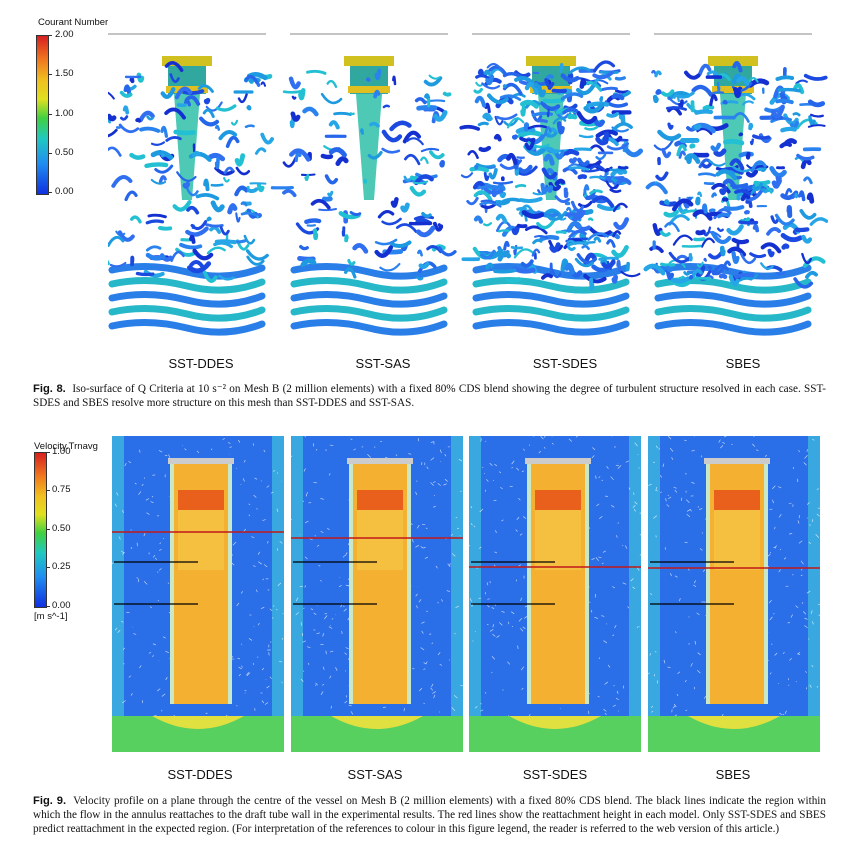  Describe the element at coordinates (61, 605) in the screenshot. I see `fig9-tick-0: 0.00` at that location.